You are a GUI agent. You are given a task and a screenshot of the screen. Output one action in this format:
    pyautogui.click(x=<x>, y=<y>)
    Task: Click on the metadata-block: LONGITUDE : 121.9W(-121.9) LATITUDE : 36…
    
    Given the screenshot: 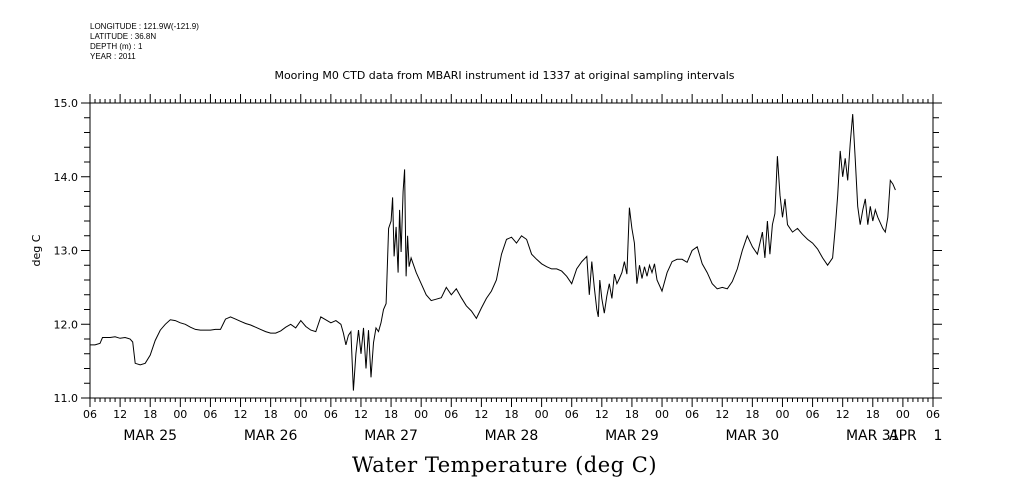 What is the action you would take?
    pyautogui.click(x=144, y=42)
    